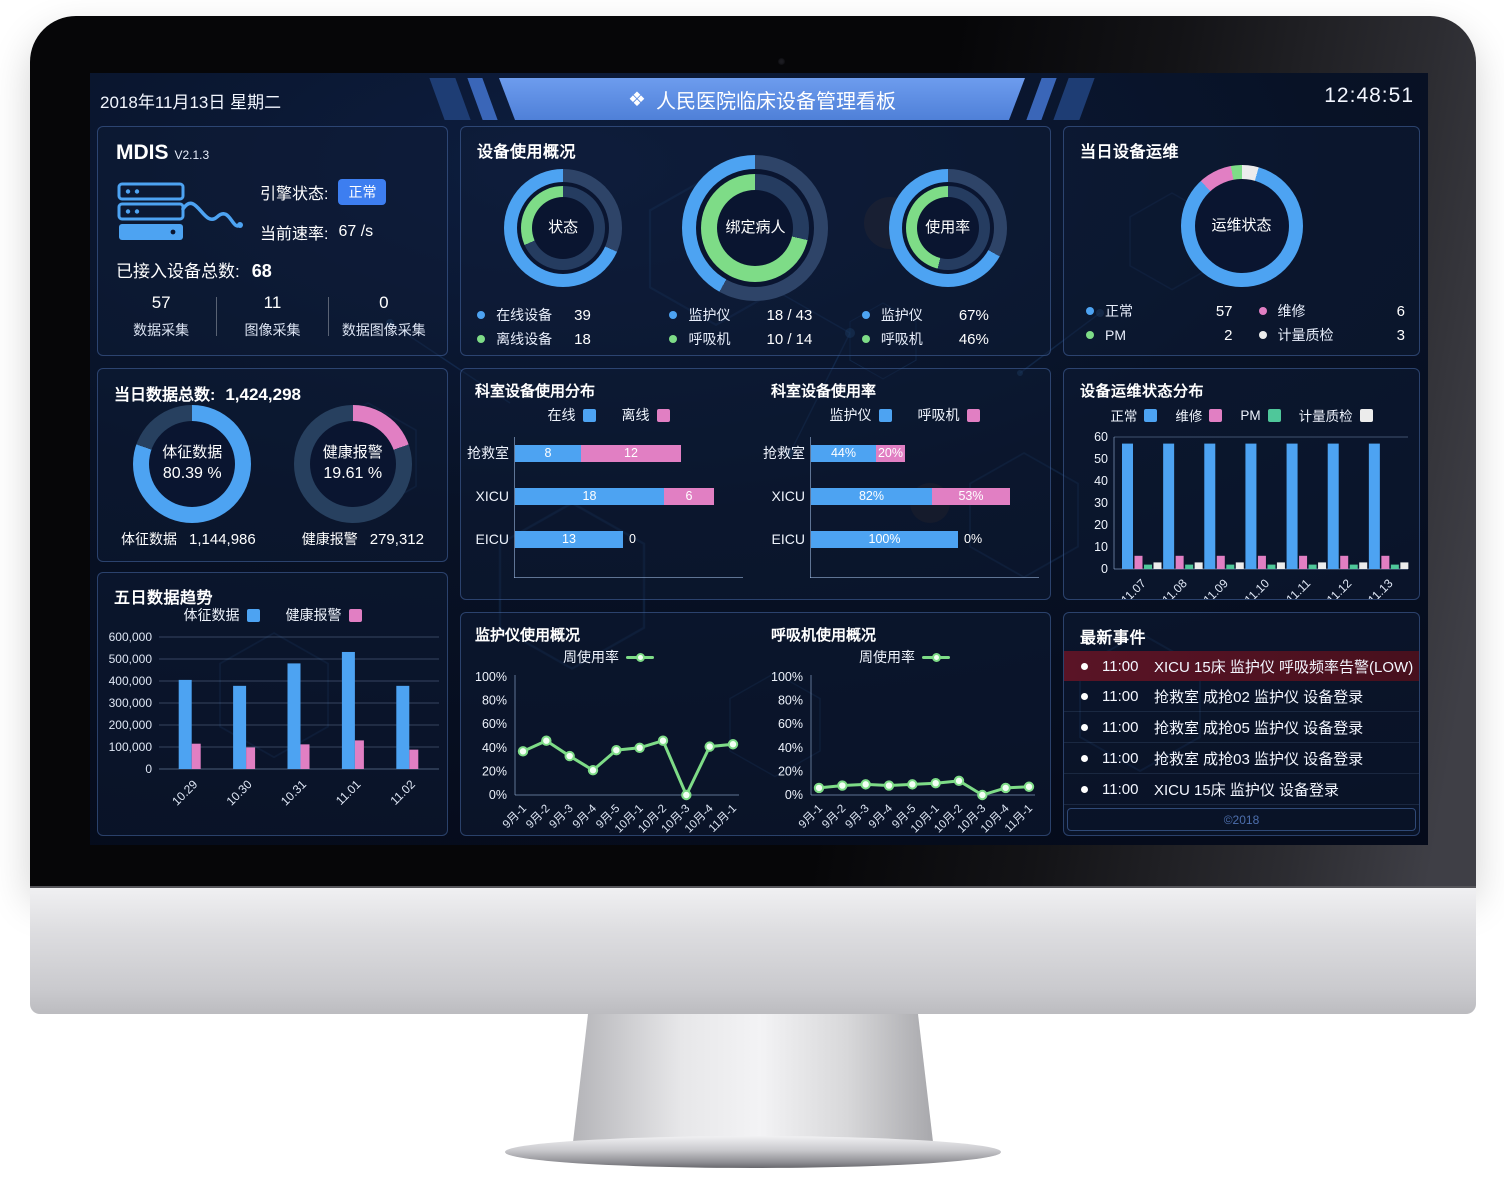  What do you see at coordinates (1133, 587) in the screenshot?
I see `svg-text: 11.07` at bounding box center [1133, 587].